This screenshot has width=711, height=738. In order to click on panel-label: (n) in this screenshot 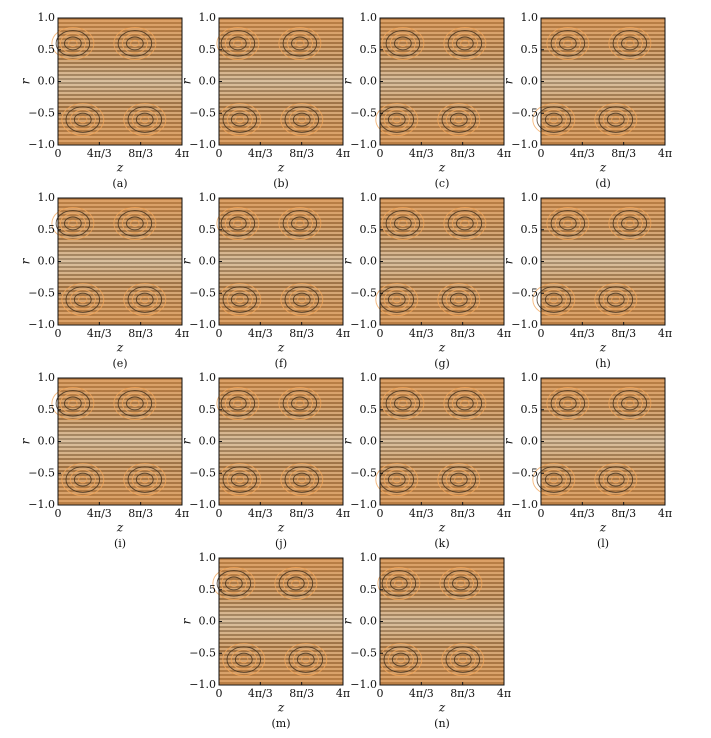, I will do `click(442, 723)`.